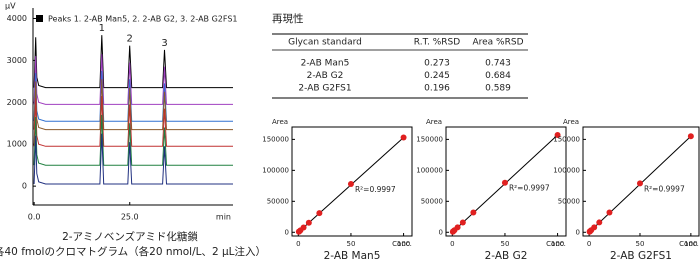 This screenshot has width=700, height=265. Describe the element at coordinates (133, 251) in the screenshot. I see `caption: 各40 fmolのクロマトグラム（各20 nmol/L、2 µL注入）` at that location.